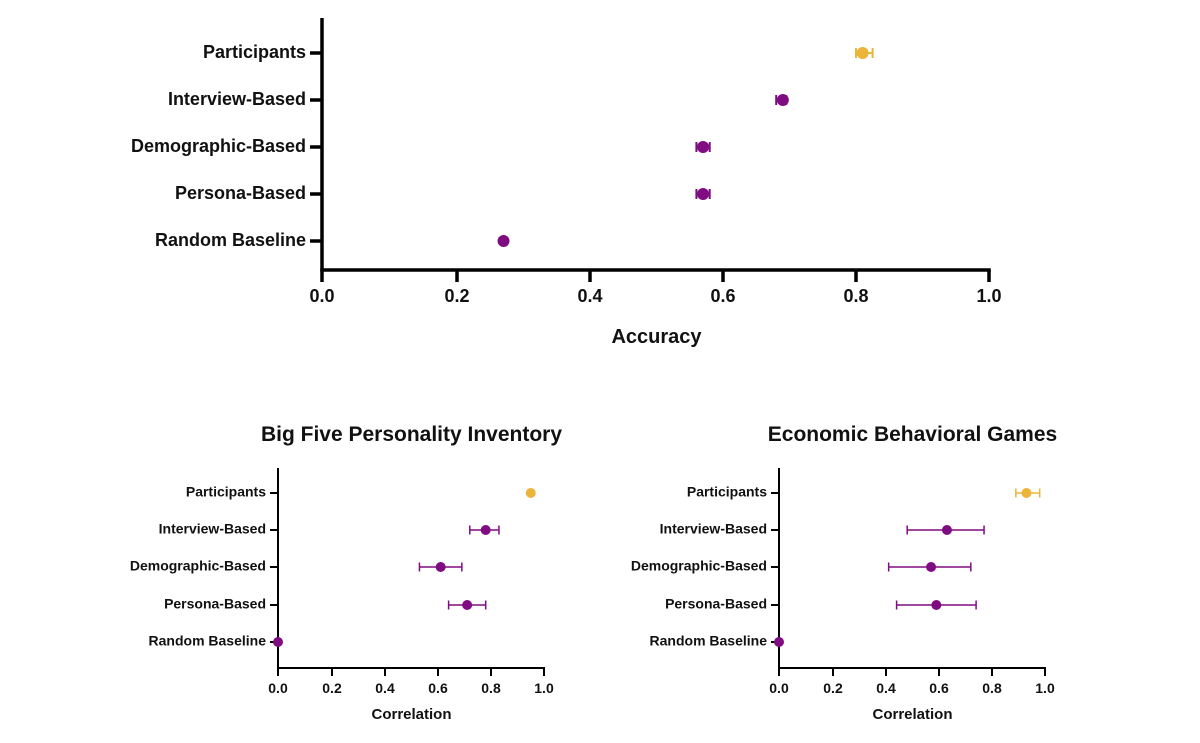 The width and height of the screenshot is (1200, 743). I want to click on x-axis-label: Accuracy, so click(656, 337).